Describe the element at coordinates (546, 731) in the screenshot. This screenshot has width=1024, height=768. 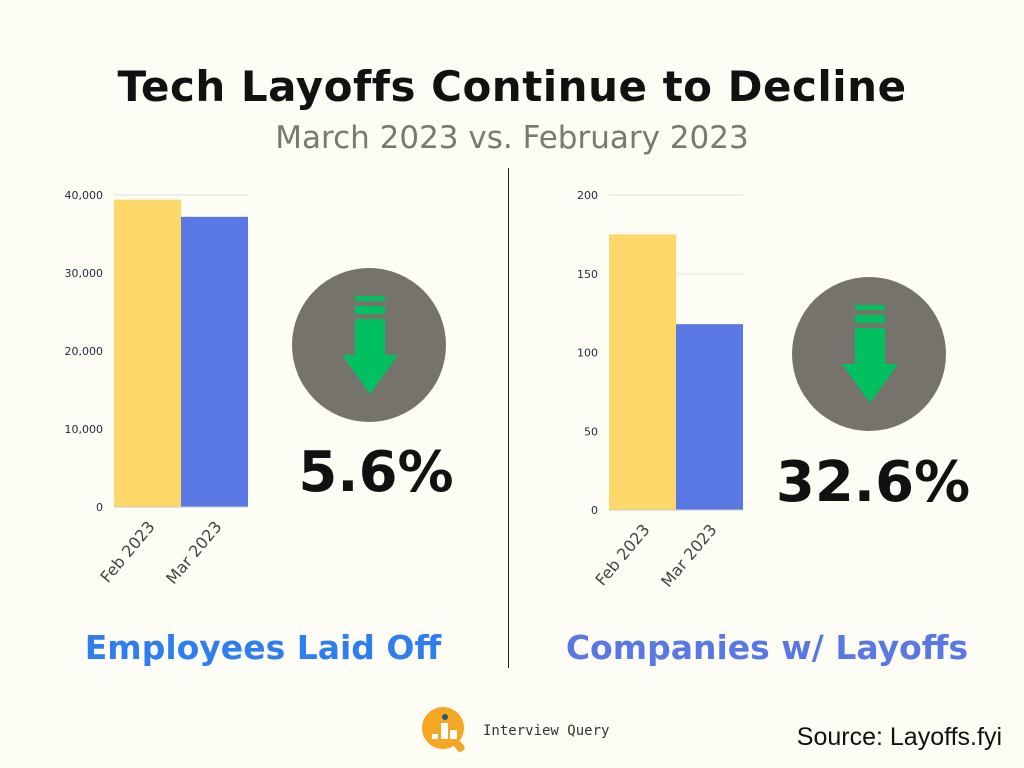
I see `brand-name: Interview Query` at that location.